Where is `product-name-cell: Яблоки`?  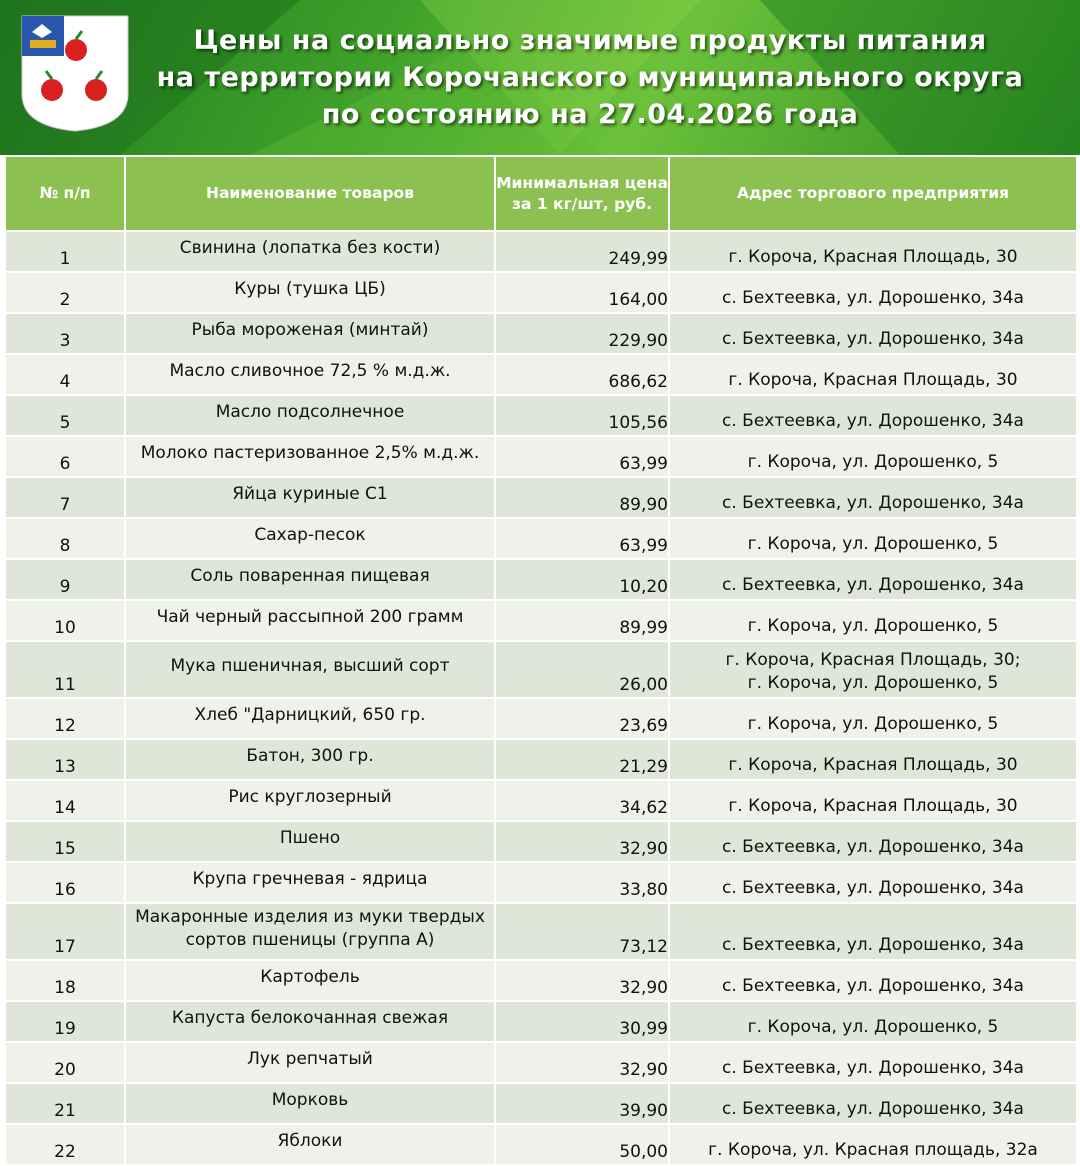 product-name-cell: Яблоки is located at coordinates (310, 1144).